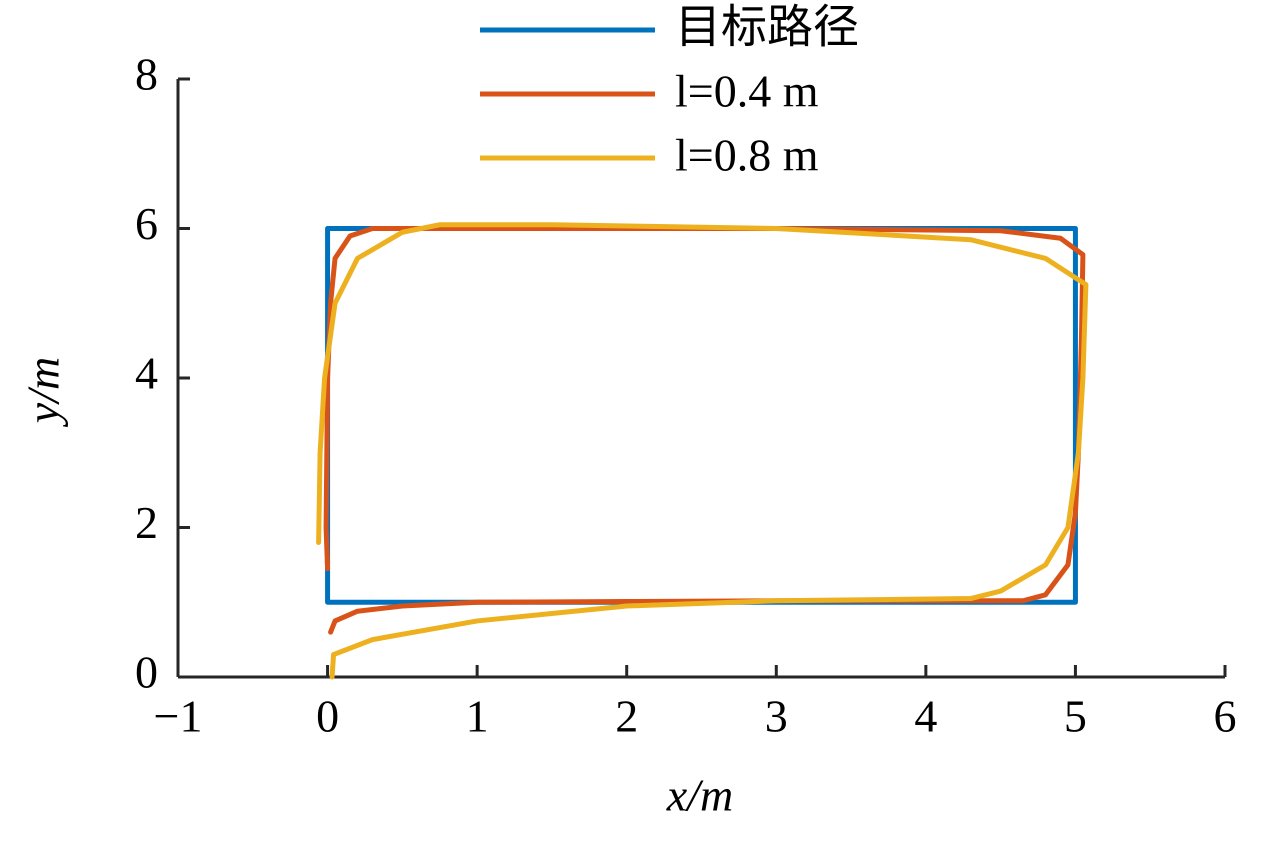 The width and height of the screenshot is (1271, 842). I want to click on y-tick-label: 4, so click(146, 373).